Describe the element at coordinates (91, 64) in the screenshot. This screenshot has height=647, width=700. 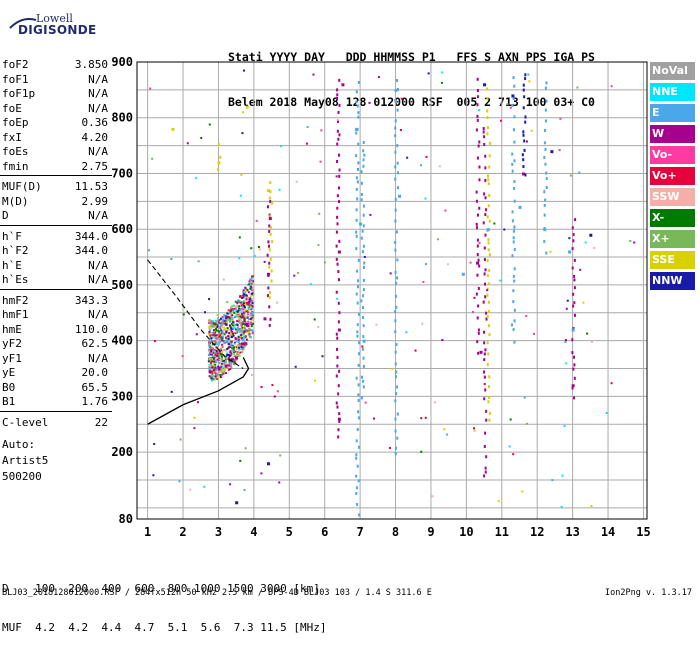
I see `param-value: 3.850` at that location.